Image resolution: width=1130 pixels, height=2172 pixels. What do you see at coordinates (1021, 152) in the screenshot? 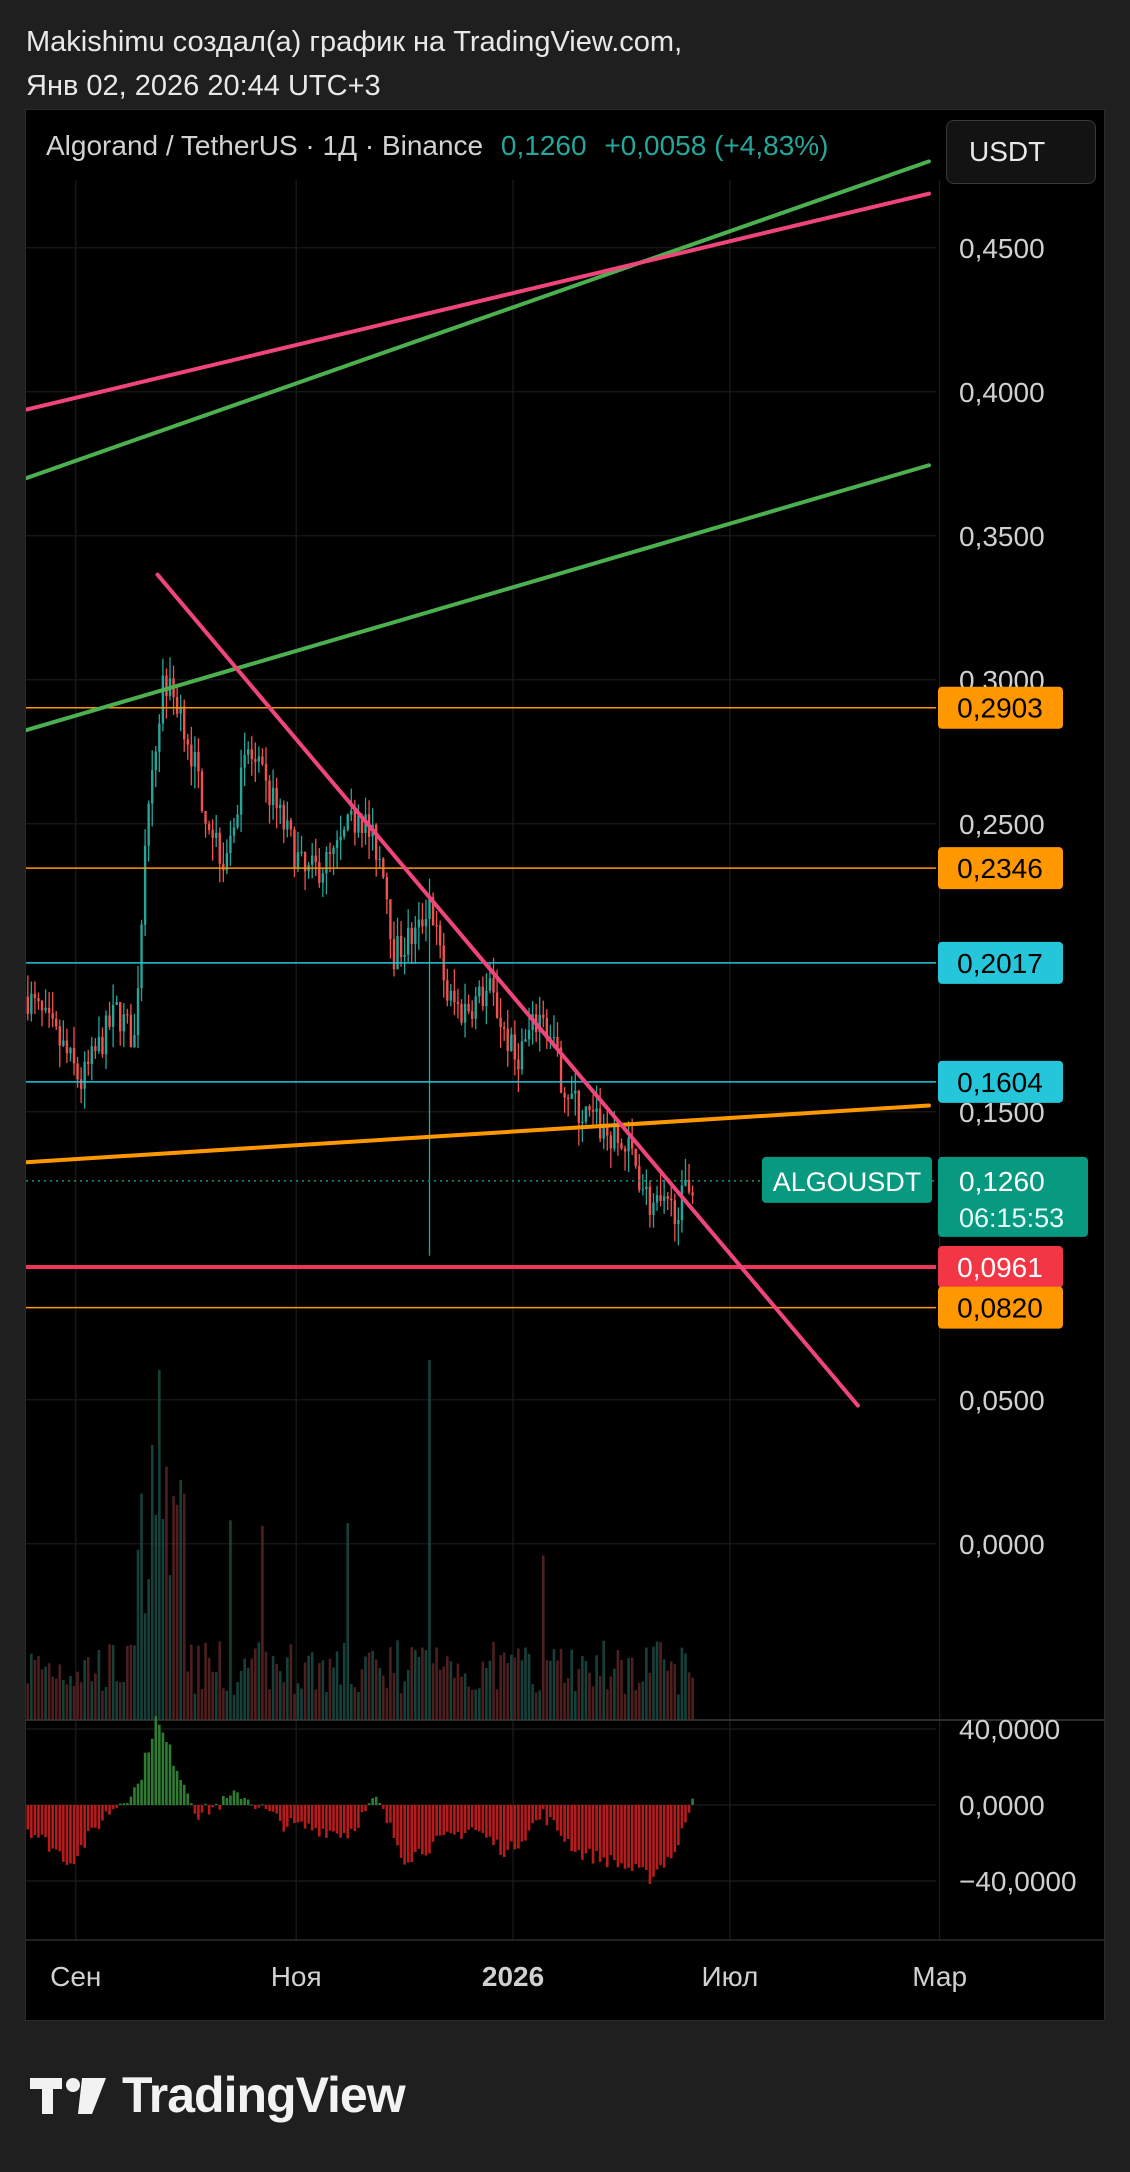
I see `currency-button: USDT` at bounding box center [1021, 152].